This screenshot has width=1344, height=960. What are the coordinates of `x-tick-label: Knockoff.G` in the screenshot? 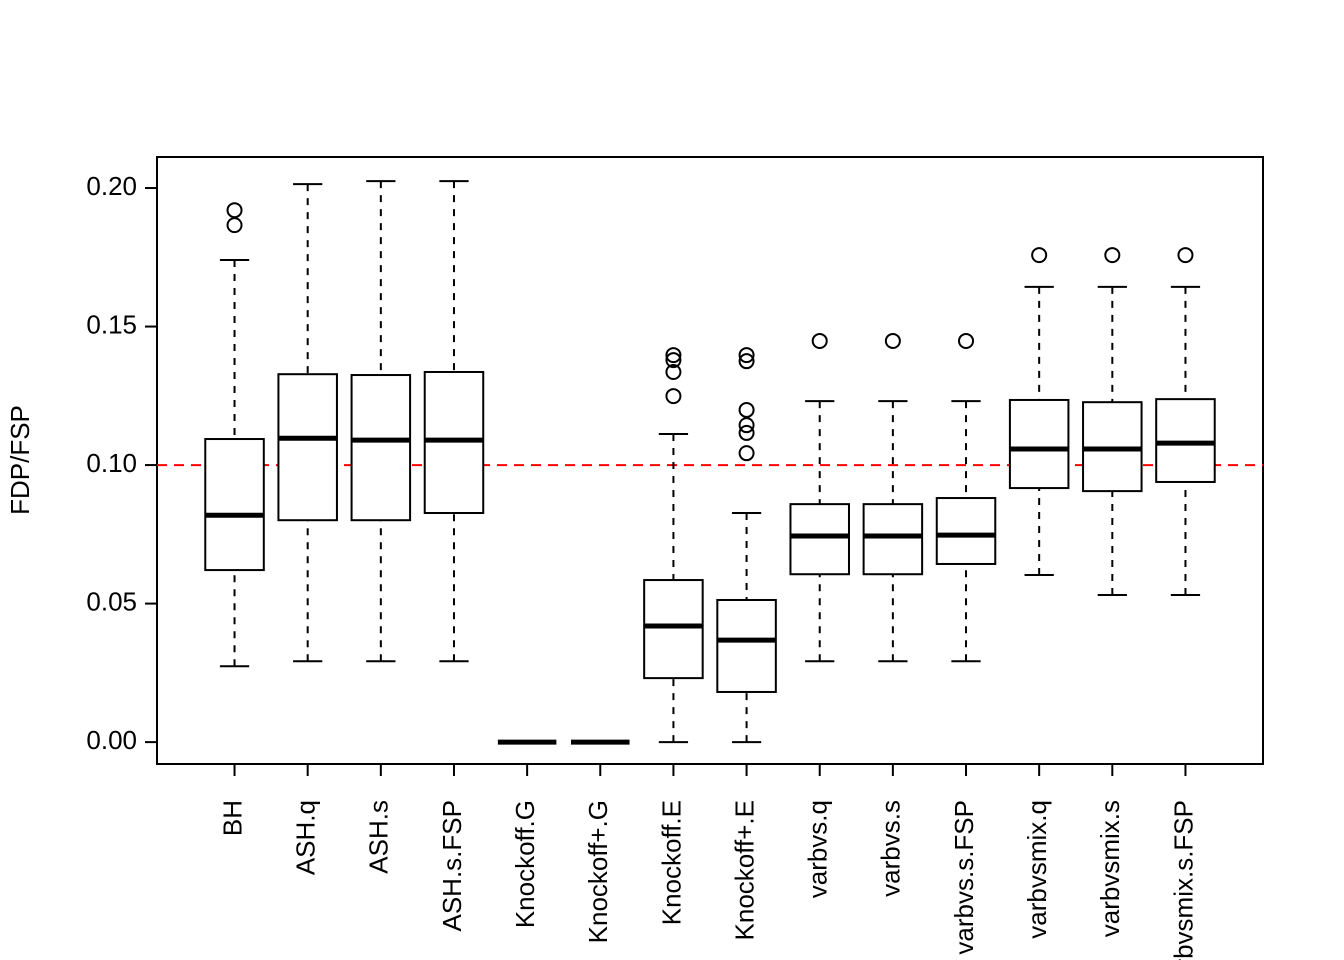 It's located at (525, 864).